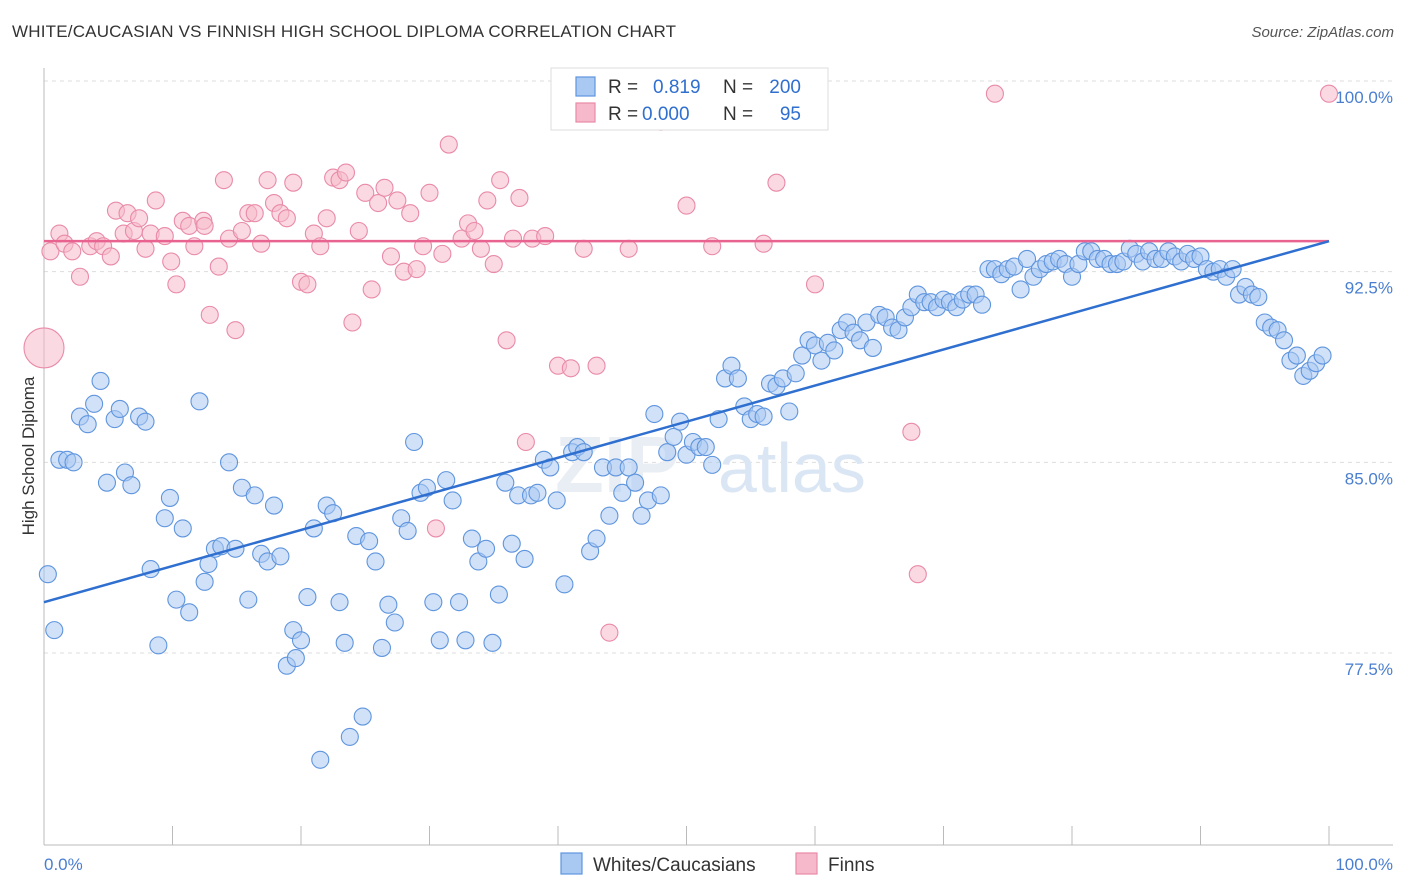 This screenshot has height=892, width=1406. Describe the element at coordinates (1369, 288) in the screenshot. I see `y-tick-label: 92.5%` at that location.